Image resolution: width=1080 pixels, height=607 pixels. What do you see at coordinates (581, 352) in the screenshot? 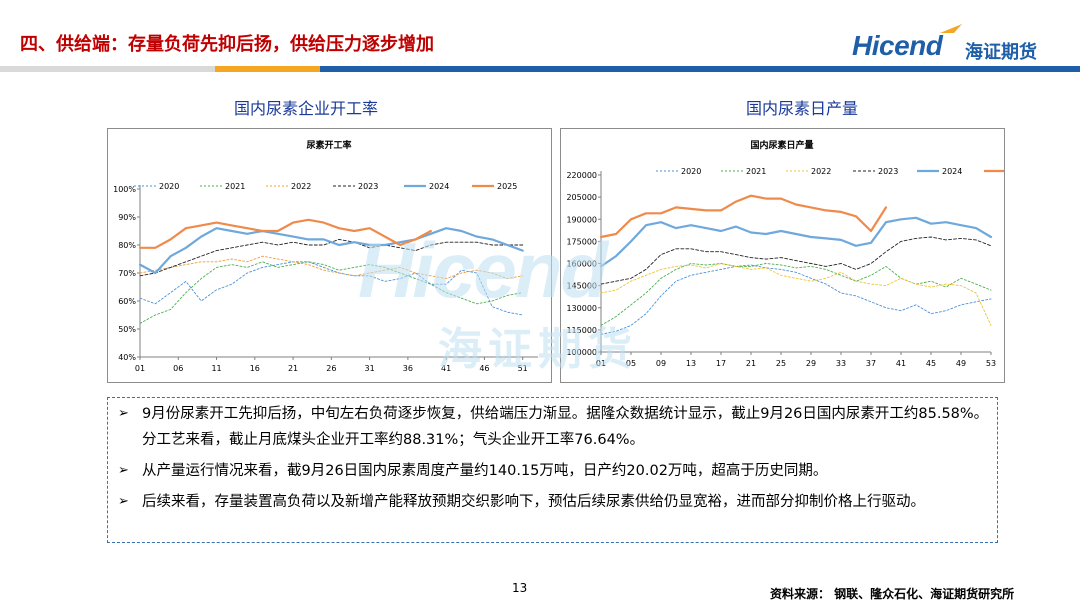
I see `y-tick-label: 100000` at bounding box center [581, 352].